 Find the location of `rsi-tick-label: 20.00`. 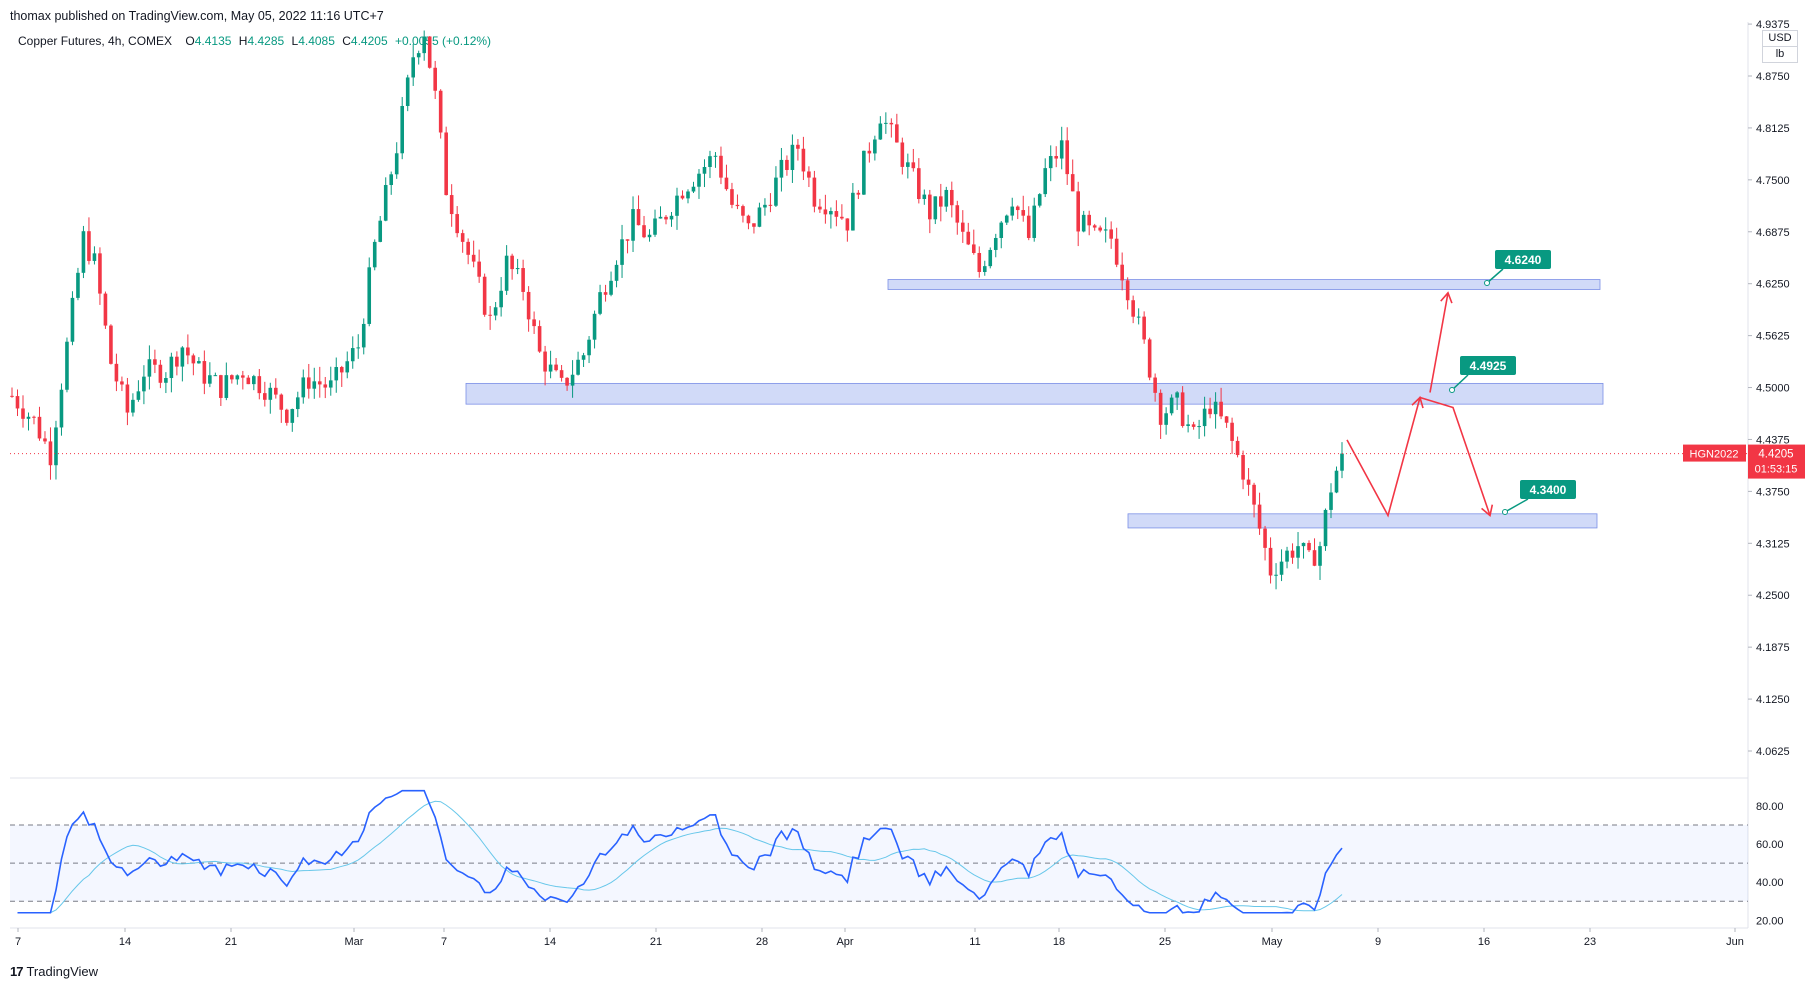

rsi-tick-label: 20.00 is located at coordinates (1770, 921).